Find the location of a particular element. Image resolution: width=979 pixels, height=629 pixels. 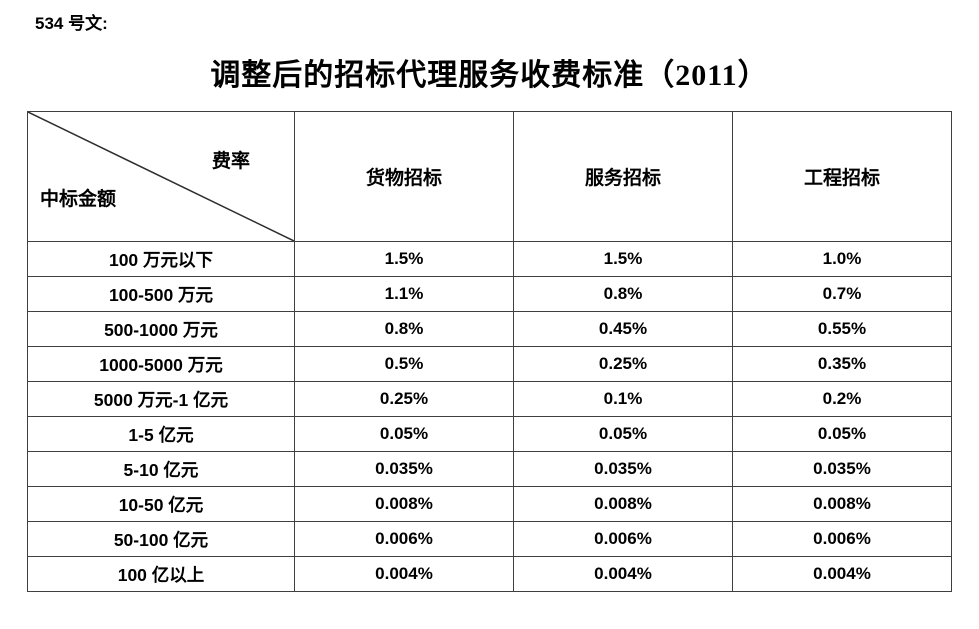

table-row: 10-50 亿元 0.008% 0.008% 0.008% is located at coordinates (489, 504).